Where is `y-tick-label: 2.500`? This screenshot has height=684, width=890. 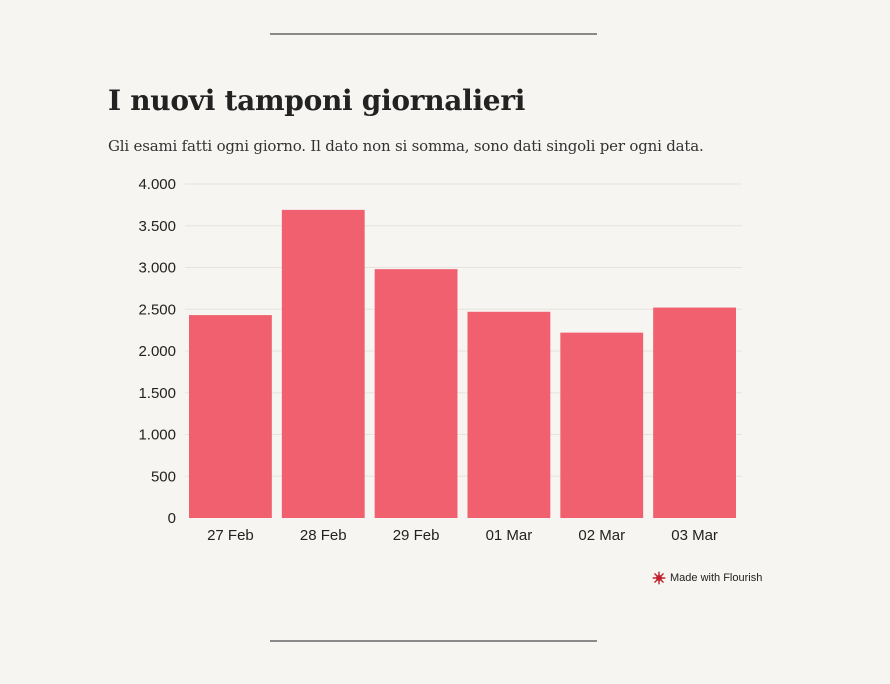 y-tick-label: 2.500 is located at coordinates (157, 309).